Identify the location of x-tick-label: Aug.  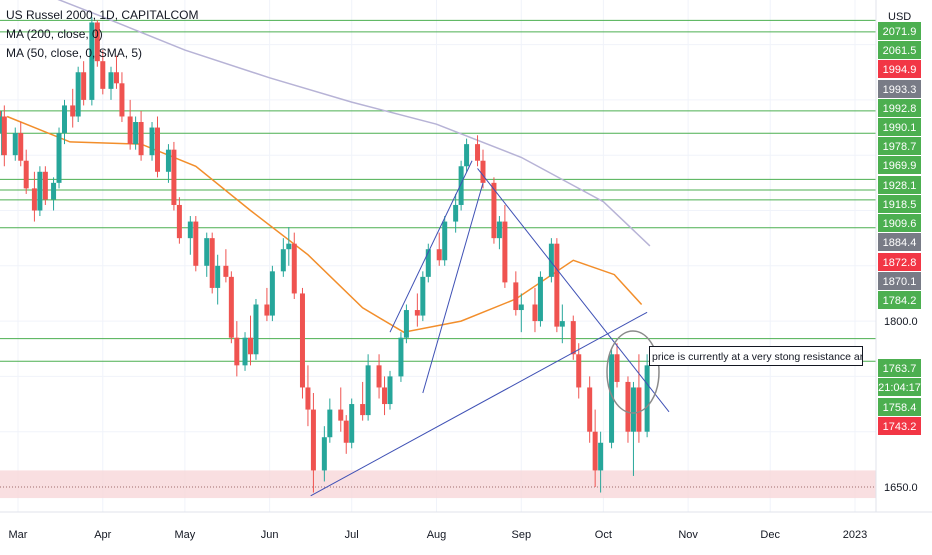
(437, 535).